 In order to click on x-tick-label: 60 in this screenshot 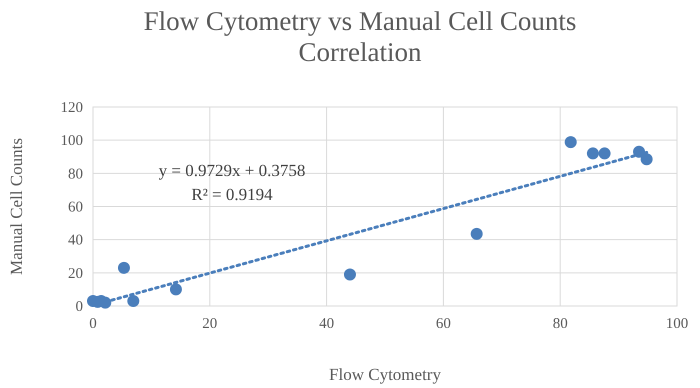, I will do `click(443, 324)`.